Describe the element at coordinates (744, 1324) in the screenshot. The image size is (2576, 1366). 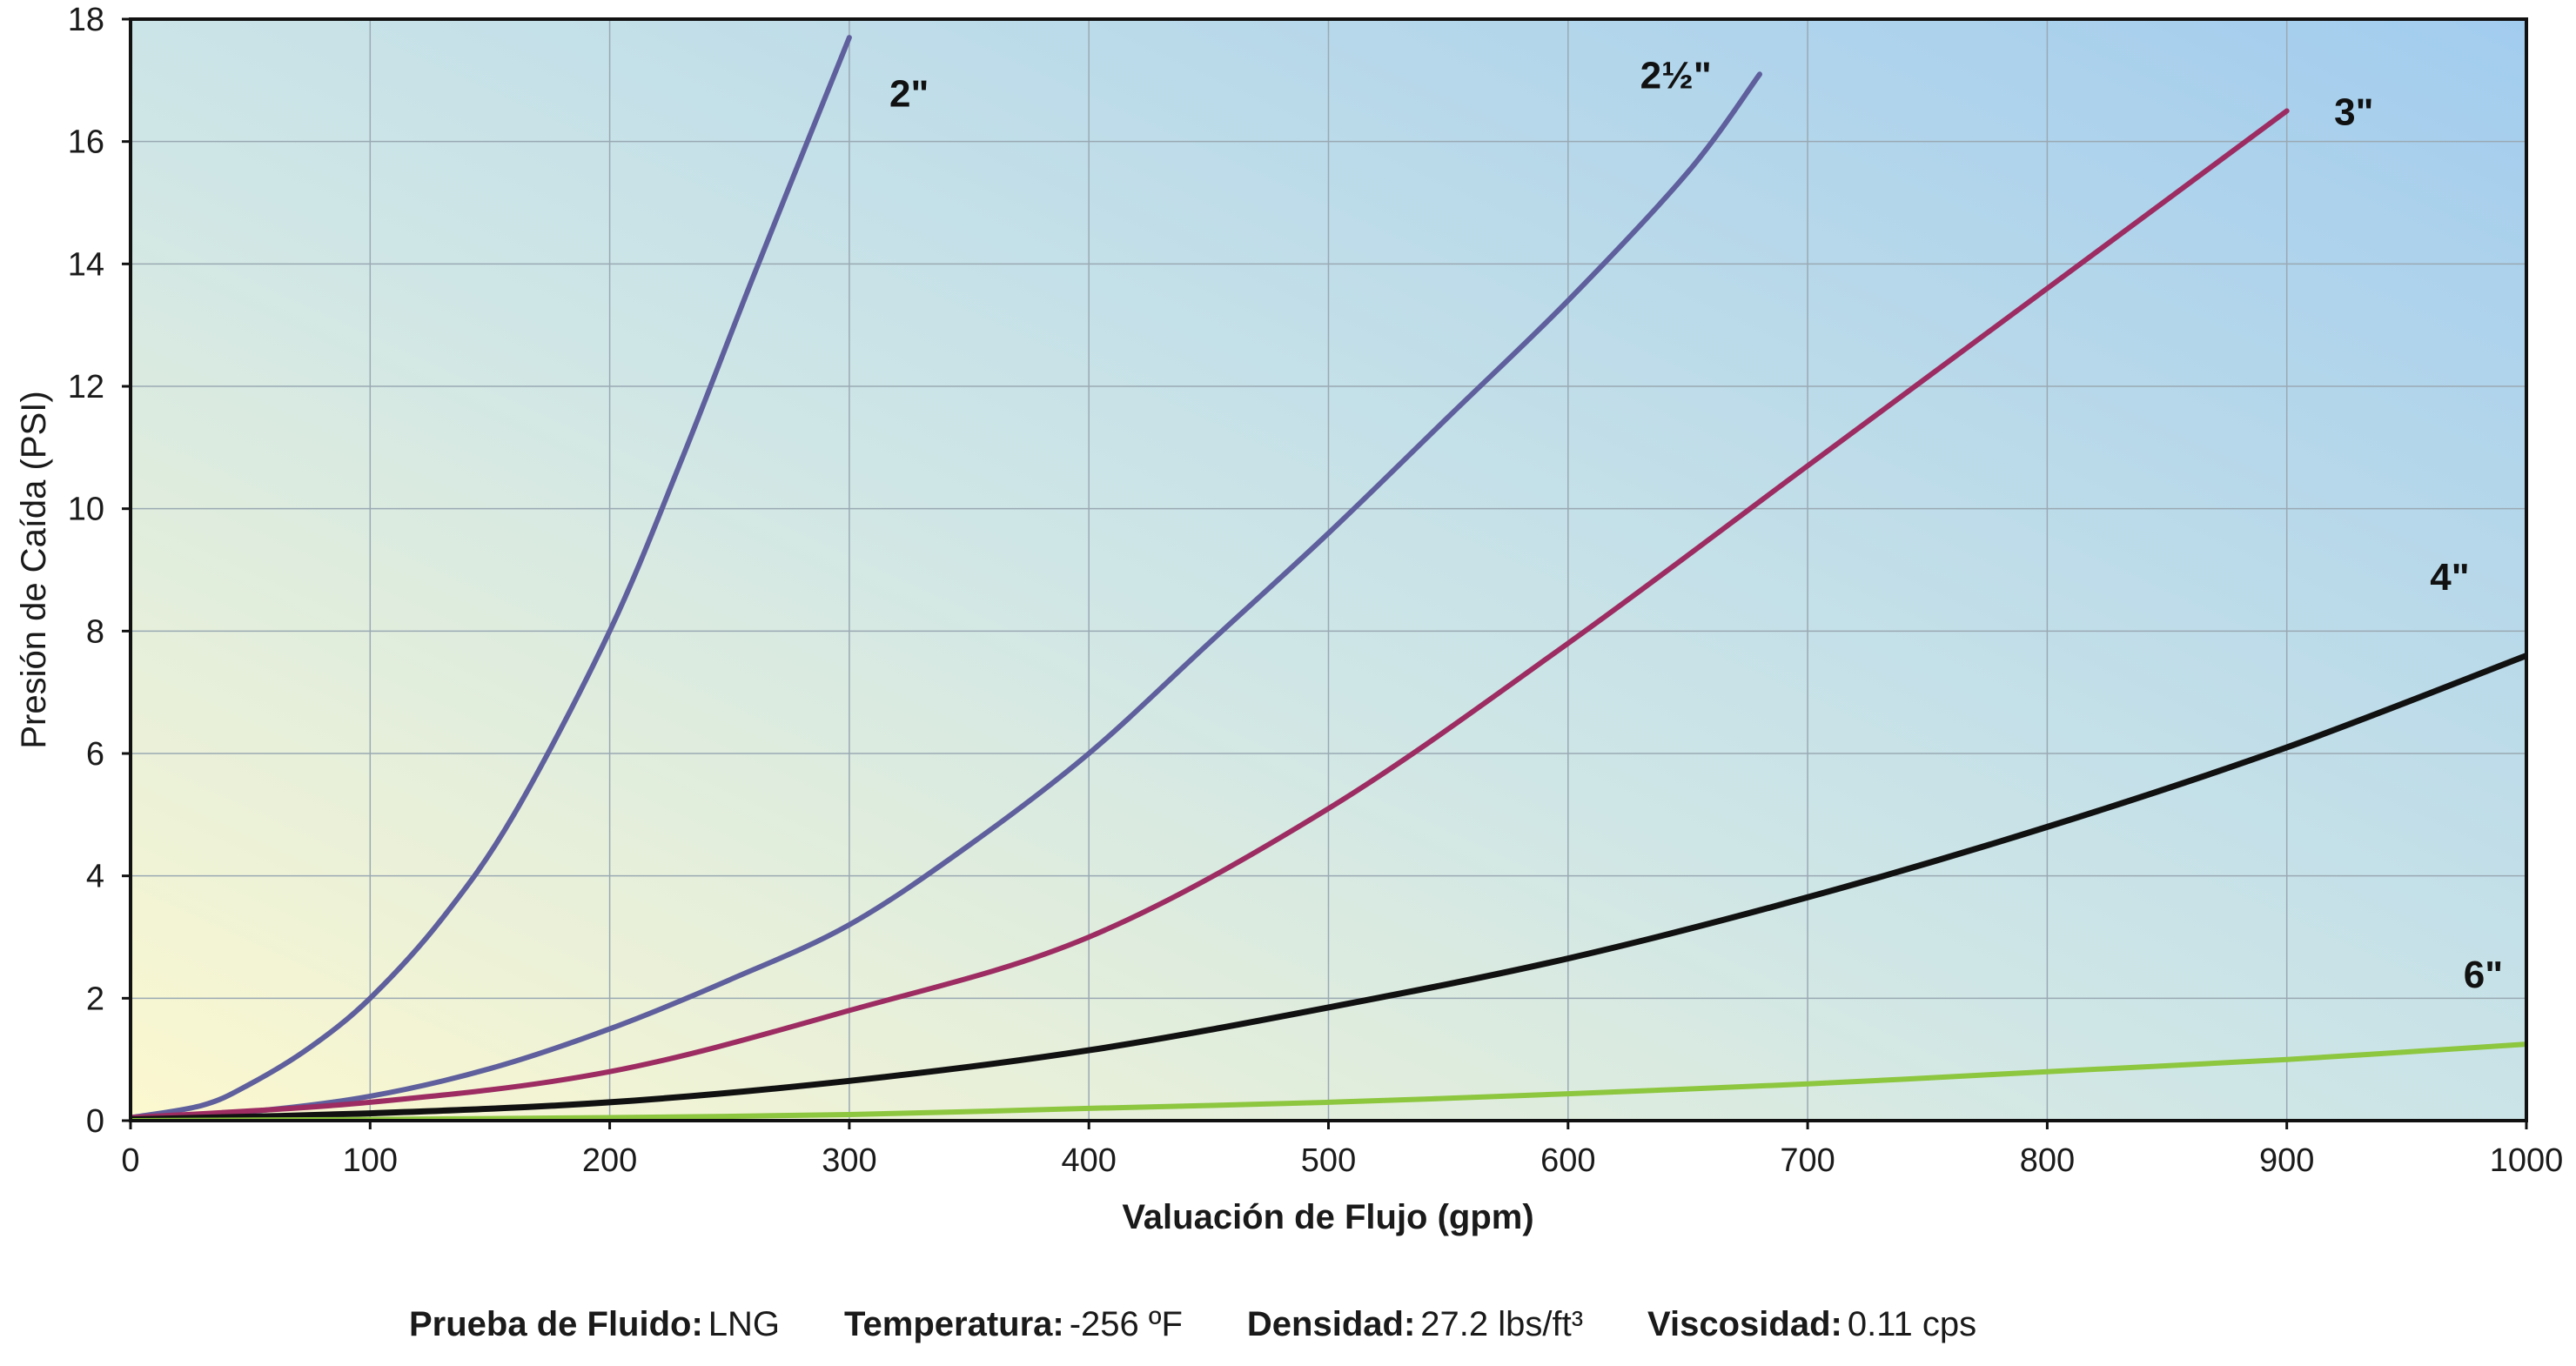
I see `fluid-value: LNG` at that location.